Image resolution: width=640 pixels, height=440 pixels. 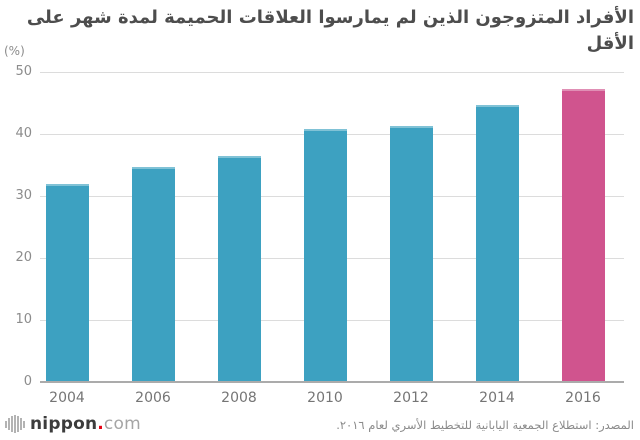 What do you see at coordinates (239, 398) in the screenshot?
I see `x-tick-label-2008: 2008` at bounding box center [239, 398].